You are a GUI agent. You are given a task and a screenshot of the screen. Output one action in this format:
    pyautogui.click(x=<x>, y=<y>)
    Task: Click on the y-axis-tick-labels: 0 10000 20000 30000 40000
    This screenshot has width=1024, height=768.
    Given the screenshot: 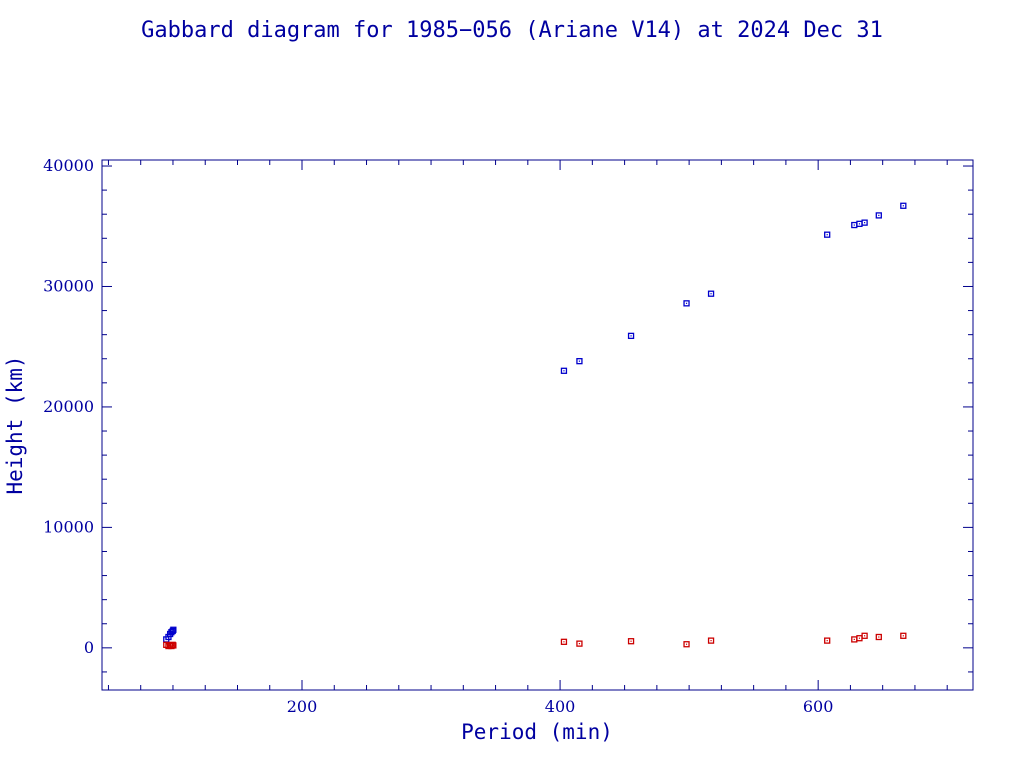 What is the action you would take?
    pyautogui.click(x=68, y=406)
    